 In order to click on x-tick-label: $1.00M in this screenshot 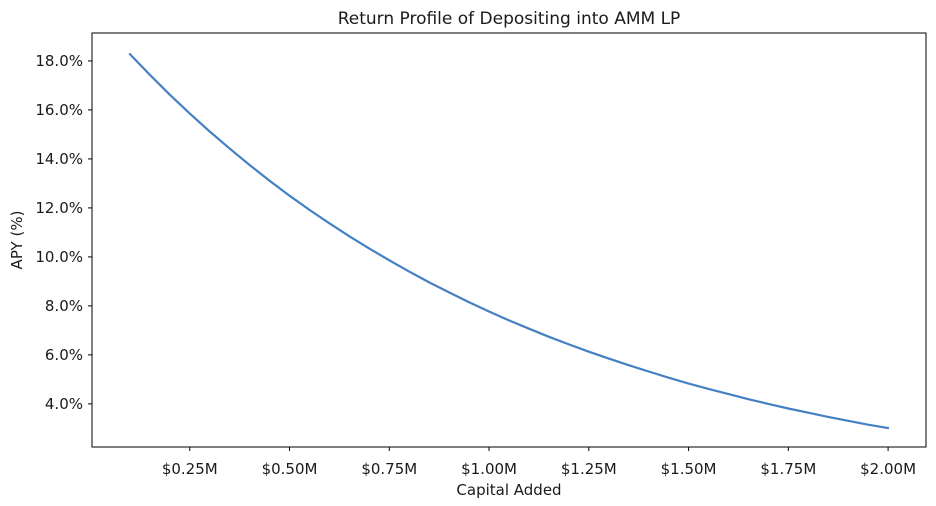, I will do `click(489, 469)`.